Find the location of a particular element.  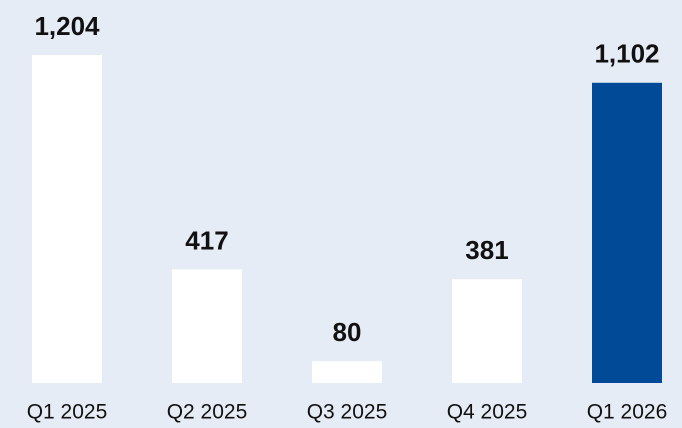

x-tick-label: Q1 2026 is located at coordinates (627, 412).